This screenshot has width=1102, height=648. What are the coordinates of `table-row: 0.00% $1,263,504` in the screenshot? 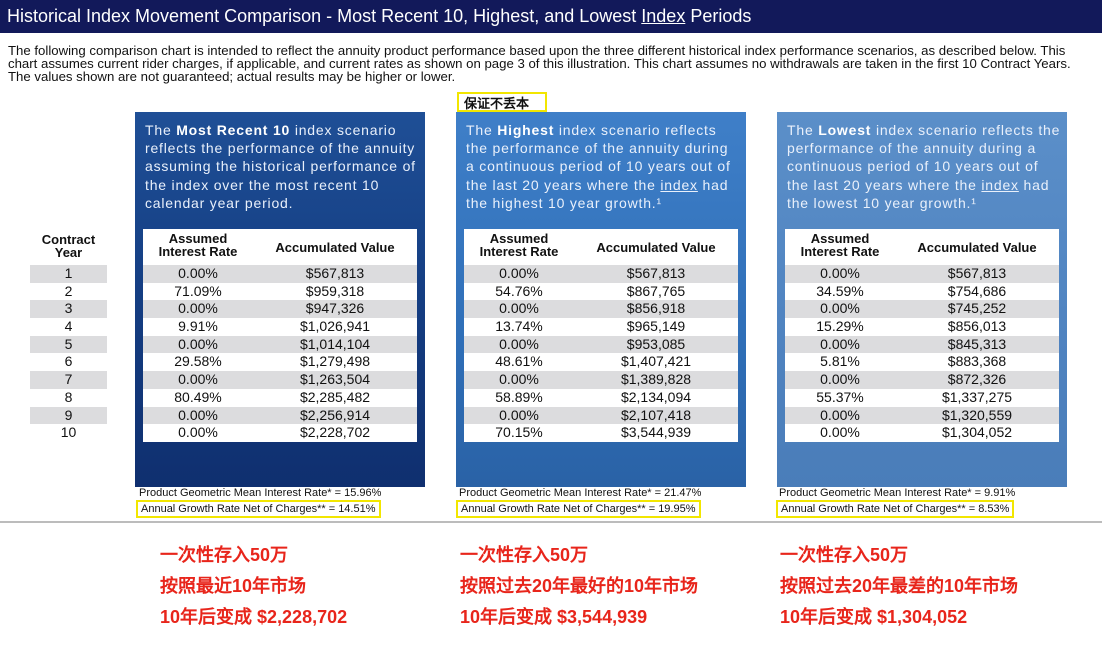 It's located at (280, 380).